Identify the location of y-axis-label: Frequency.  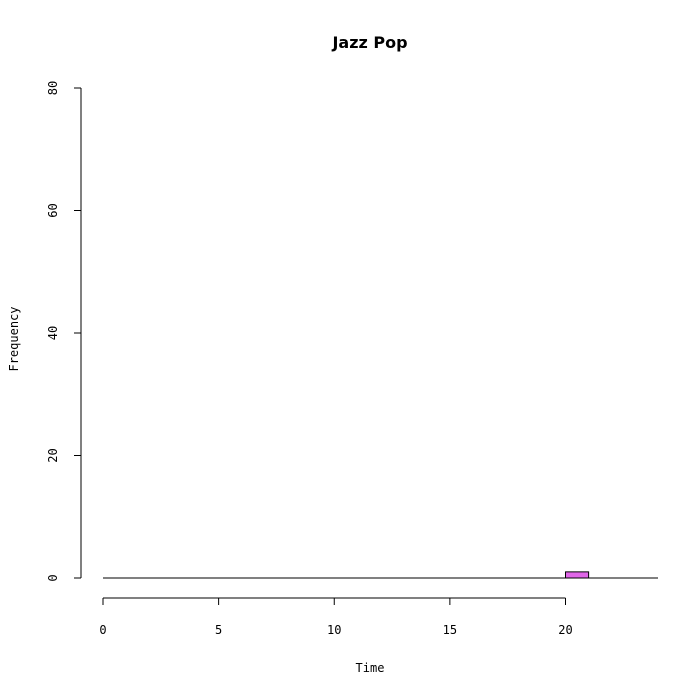
(14, 338).